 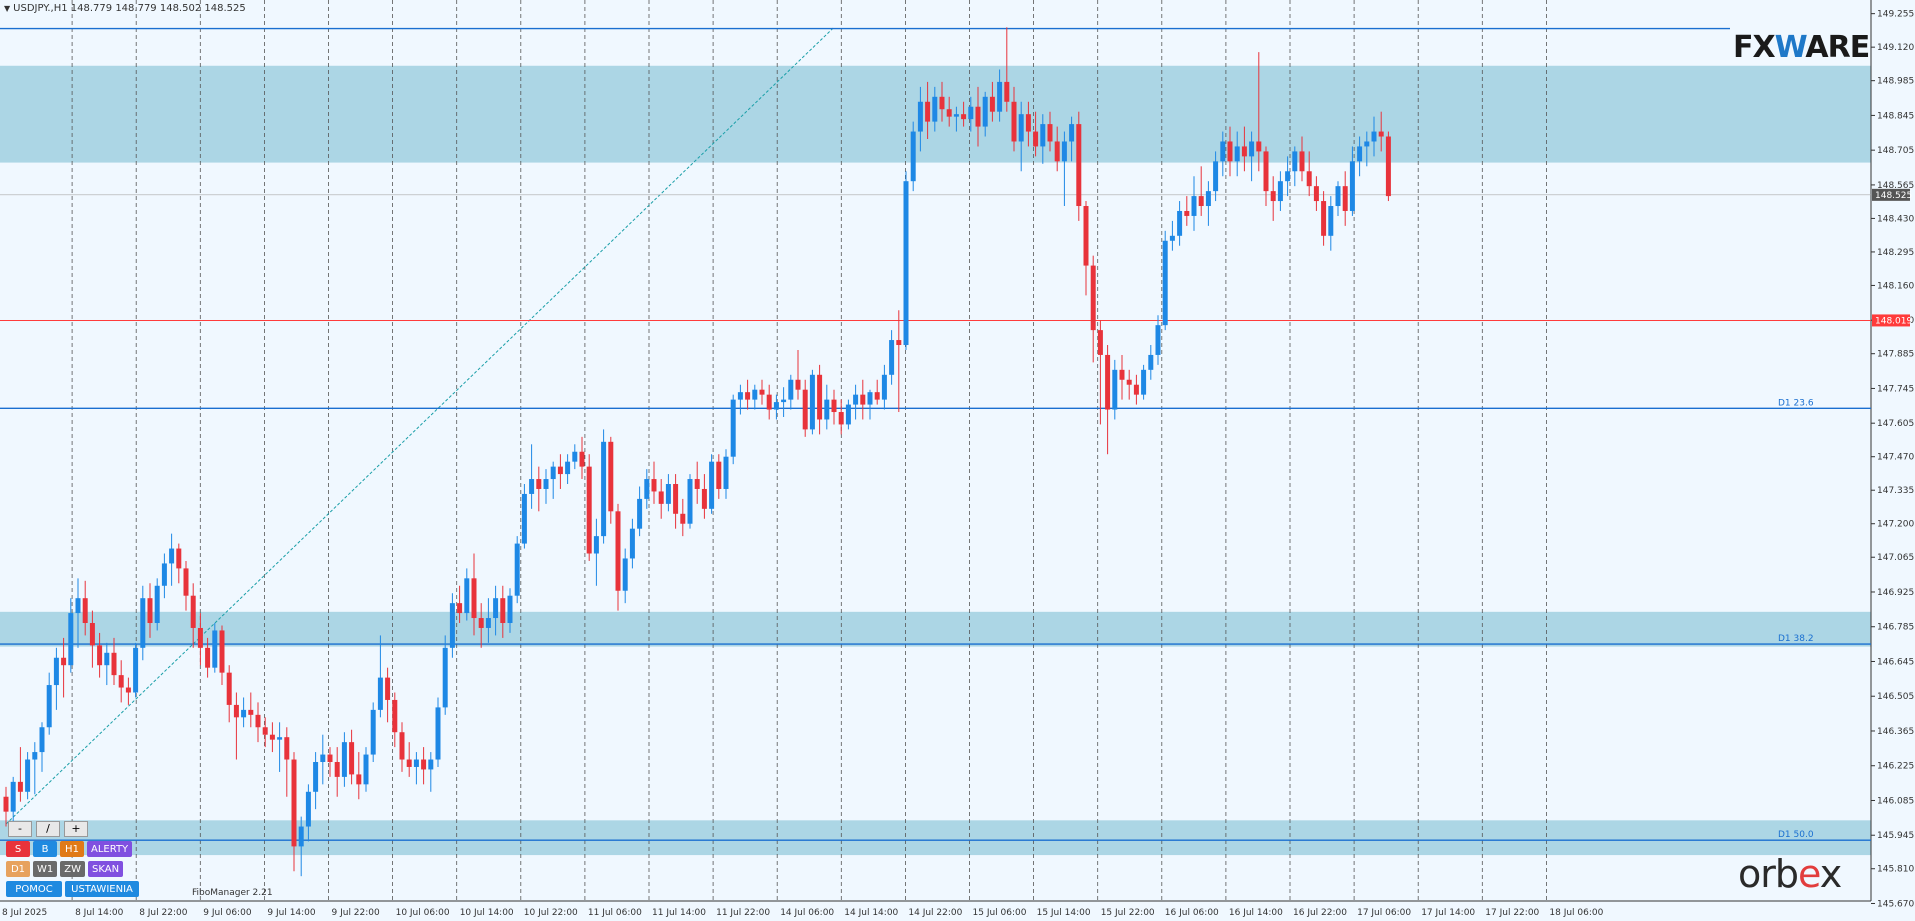 What do you see at coordinates (34, 889) in the screenshot?
I see `help-button: POMOC` at bounding box center [34, 889].